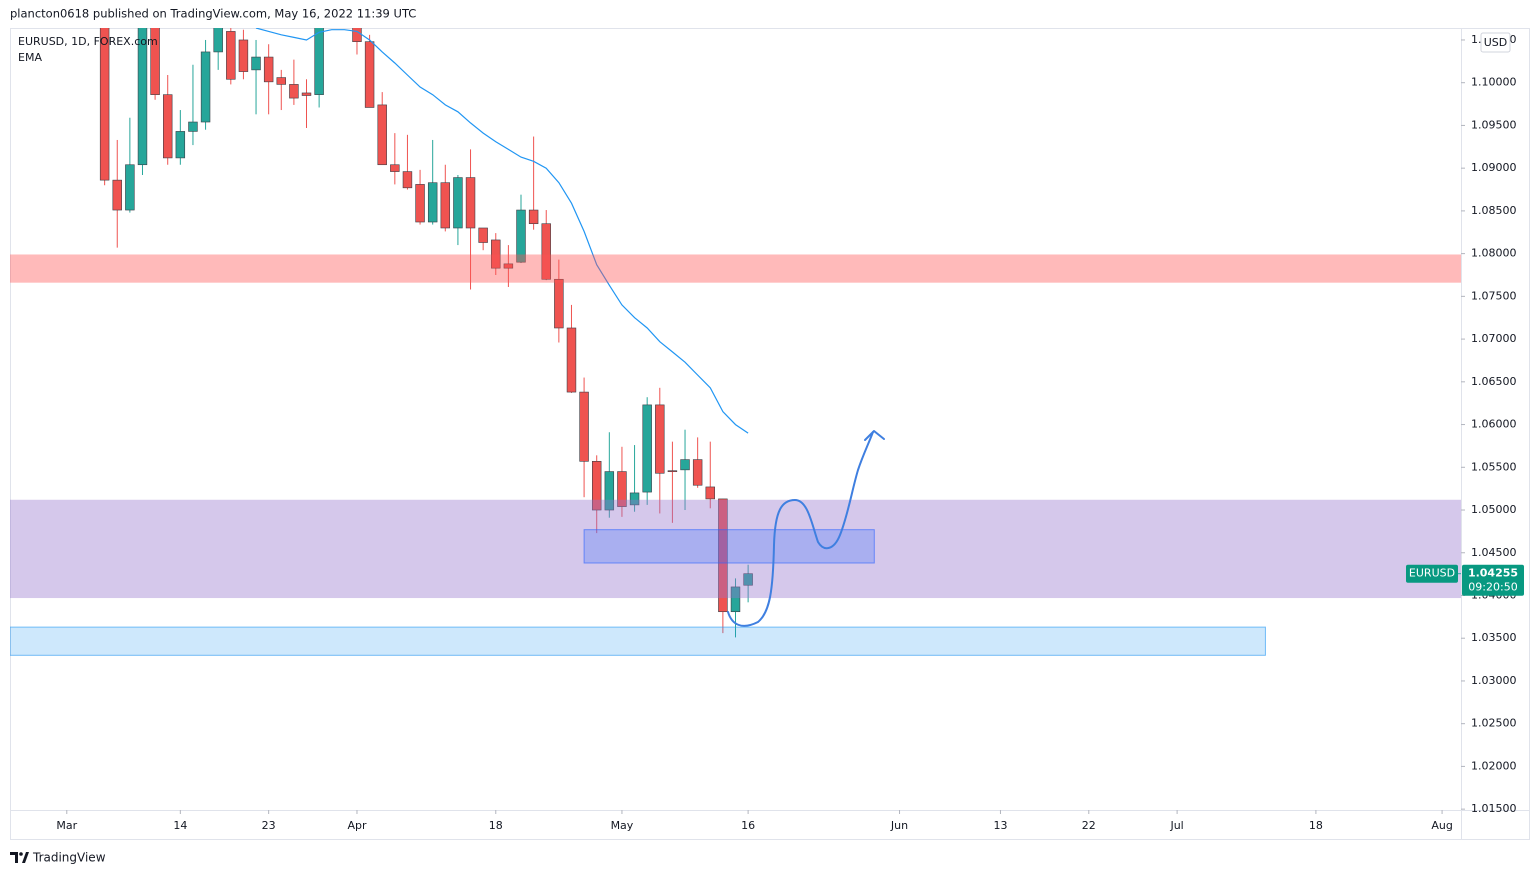 The image size is (1539, 875). Describe the element at coordinates (69, 858) in the screenshot. I see `footer-brand: TradingView` at that location.